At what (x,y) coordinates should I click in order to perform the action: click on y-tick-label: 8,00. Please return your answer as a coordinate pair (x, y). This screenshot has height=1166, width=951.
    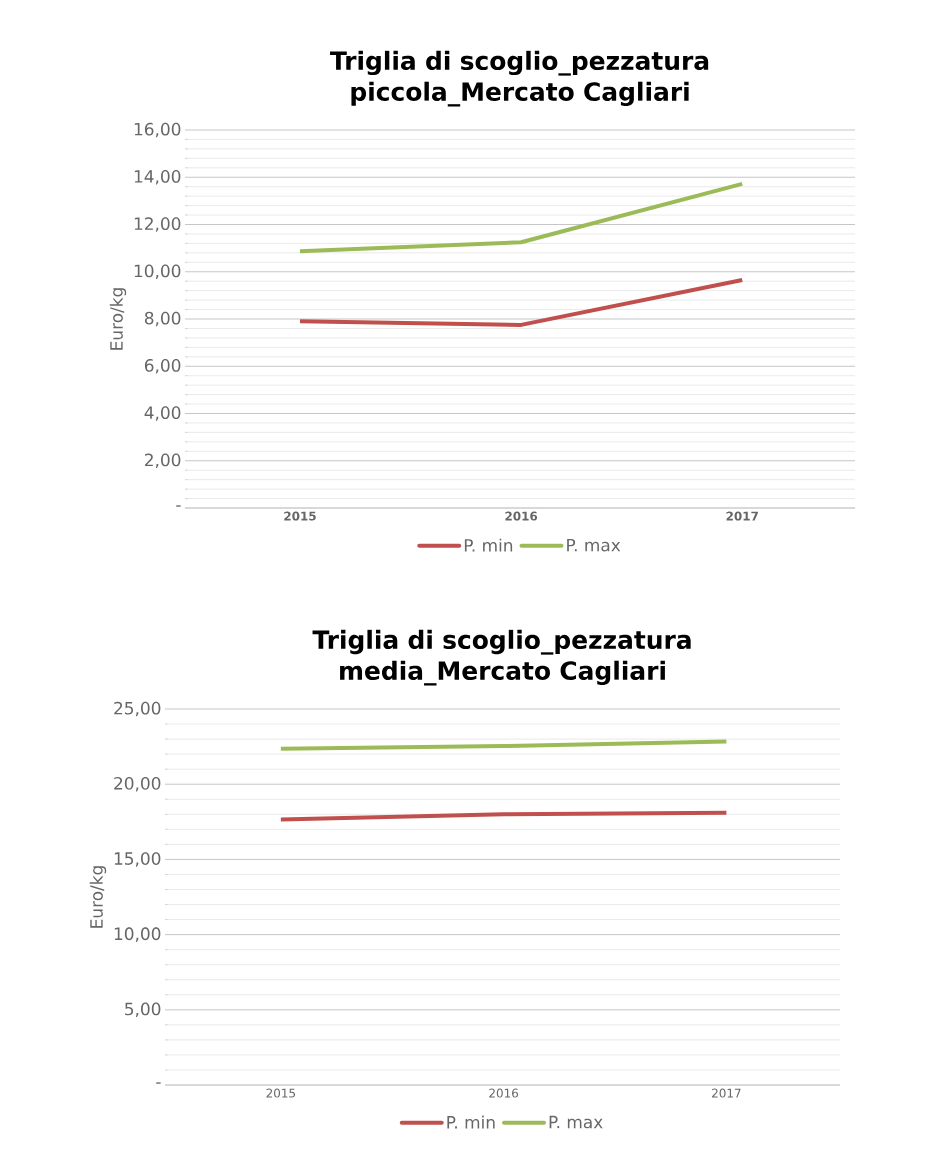
    Looking at the image, I should click on (162, 319).